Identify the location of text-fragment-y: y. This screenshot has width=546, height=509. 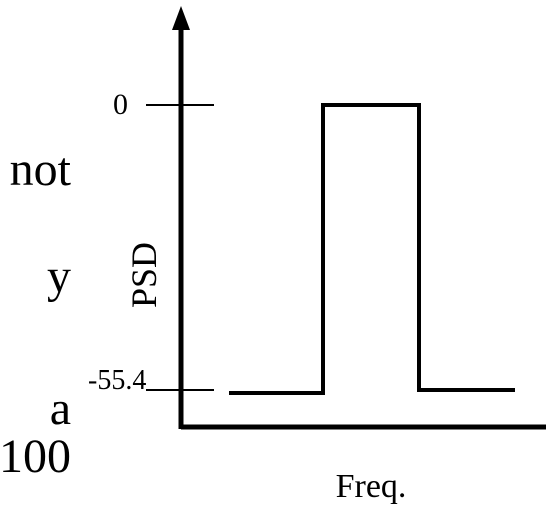
(59, 276).